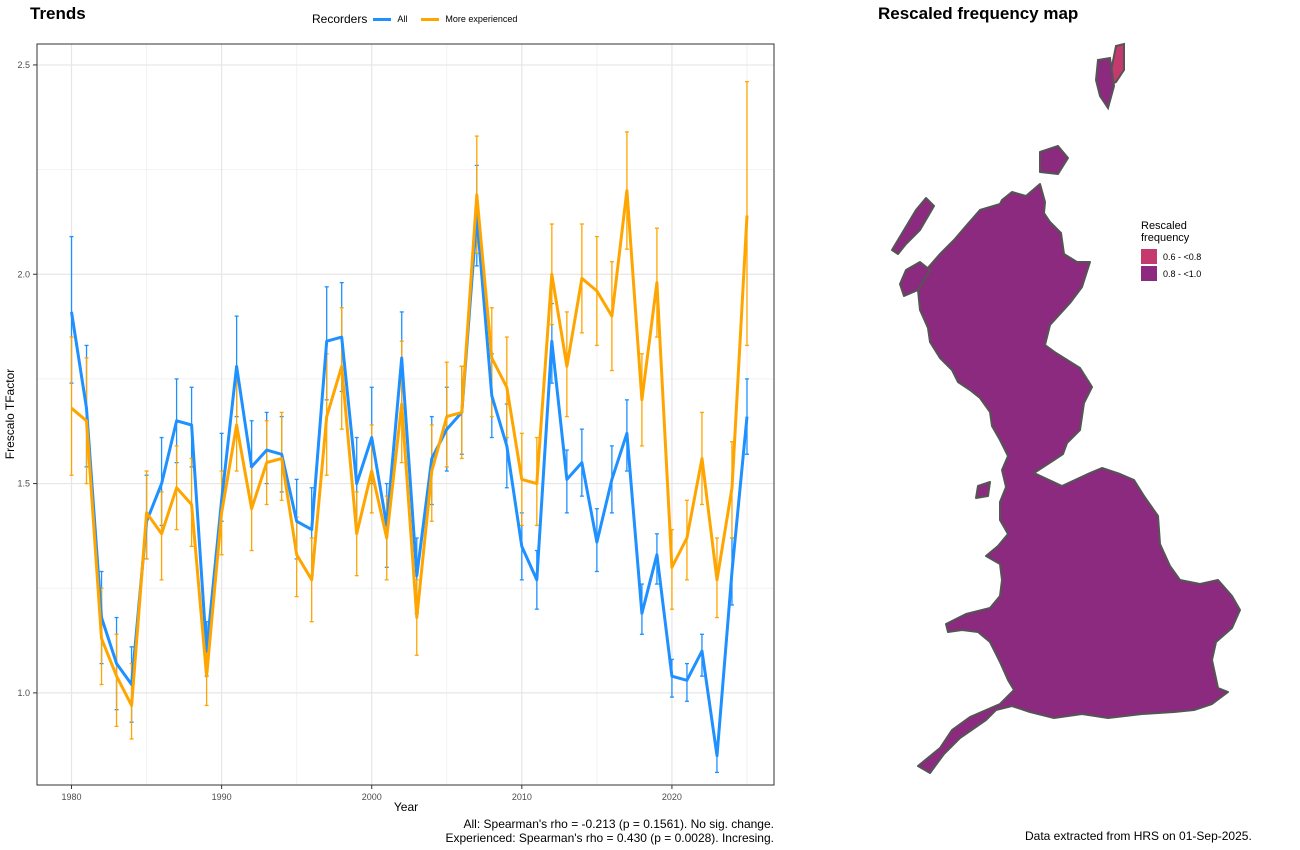 This screenshot has width=1300, height=850. Describe the element at coordinates (913, 226) in the screenshot. I see `outer-hebrides` at that location.